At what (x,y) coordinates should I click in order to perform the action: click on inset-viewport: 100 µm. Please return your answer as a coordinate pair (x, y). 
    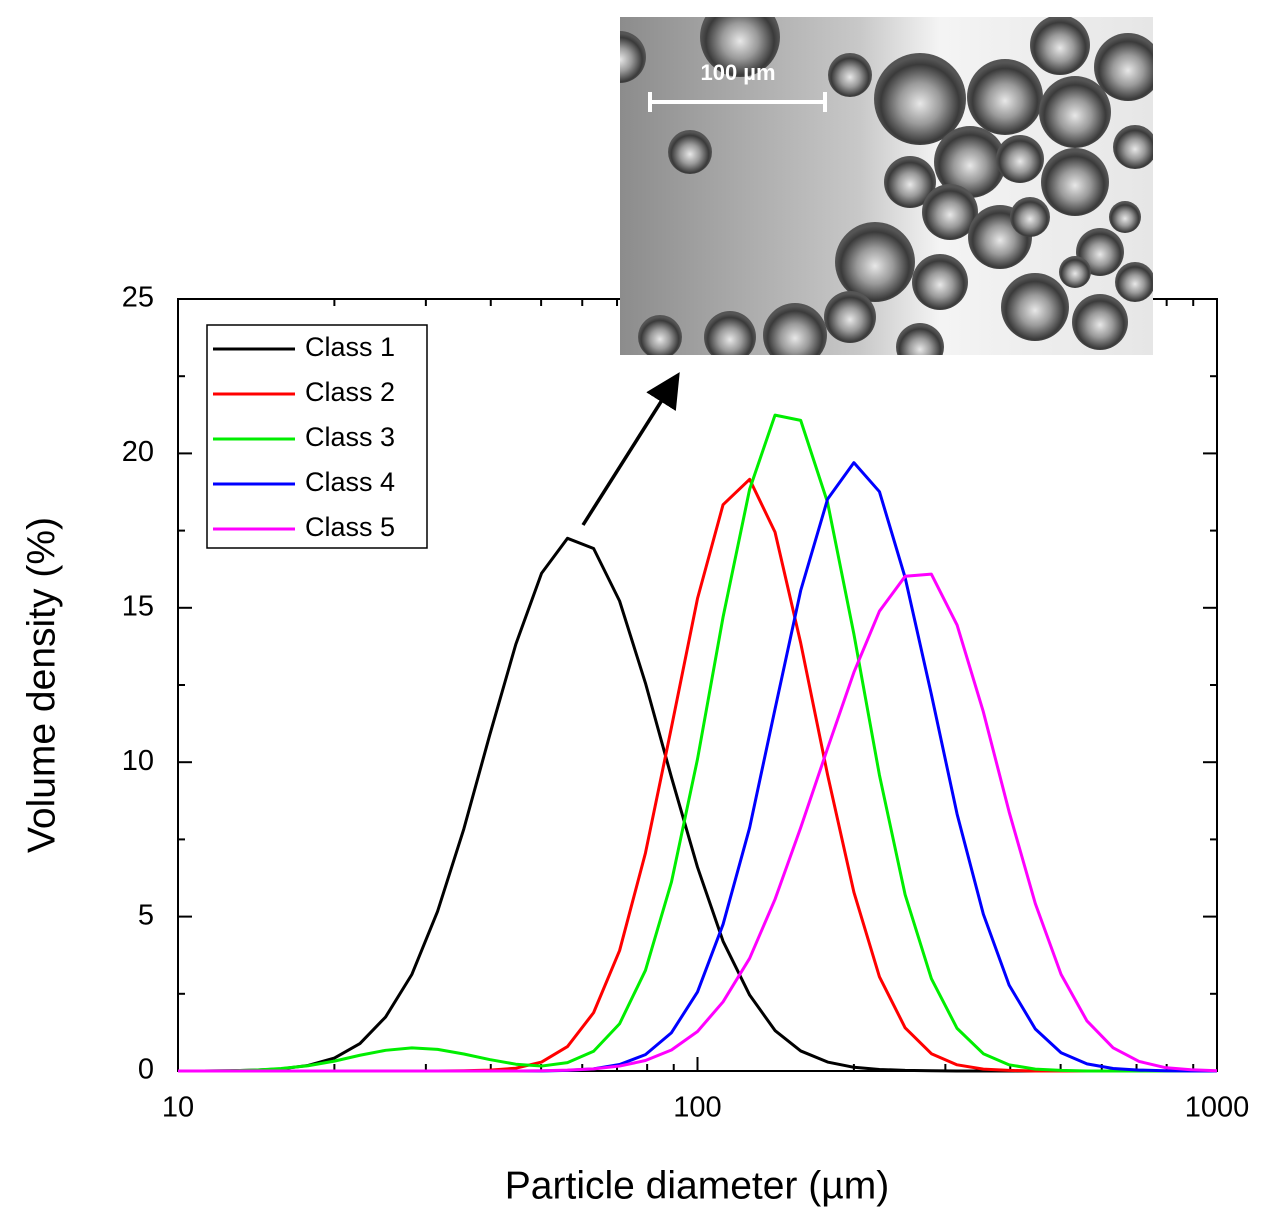
    Looking at the image, I should click on (886, 186).